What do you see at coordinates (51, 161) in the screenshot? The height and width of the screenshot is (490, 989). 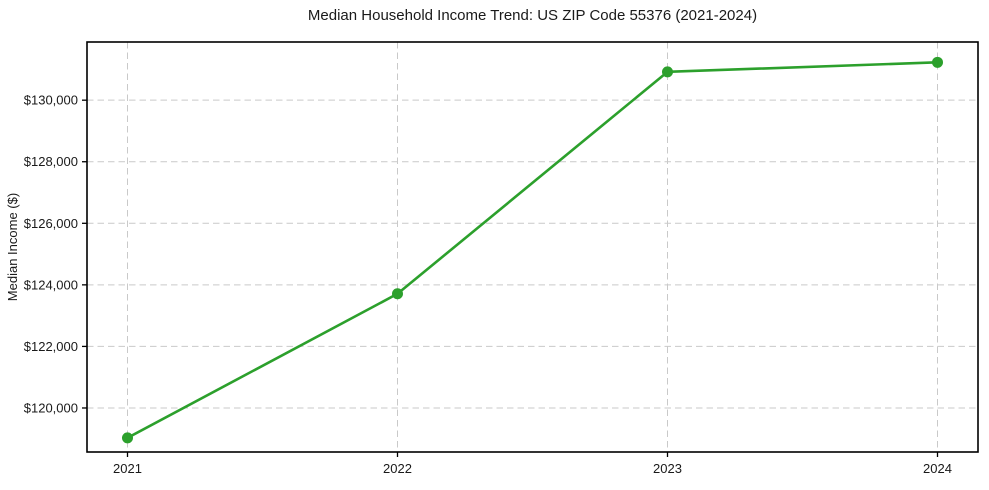 I see `y-tick-label: $128,000` at bounding box center [51, 161].